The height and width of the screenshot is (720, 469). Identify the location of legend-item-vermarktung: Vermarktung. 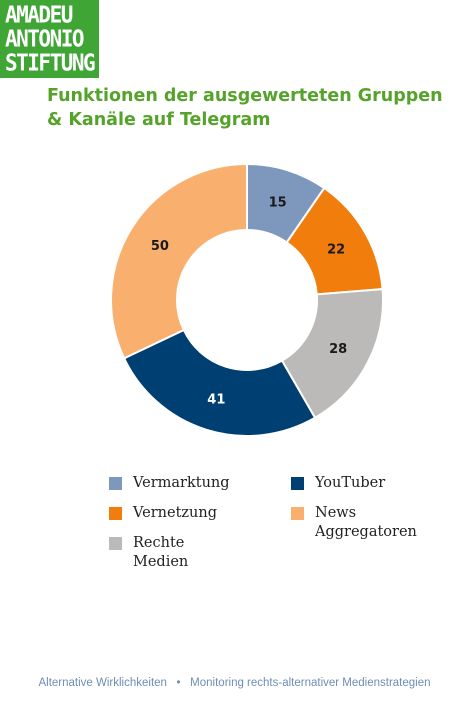
(176, 483).